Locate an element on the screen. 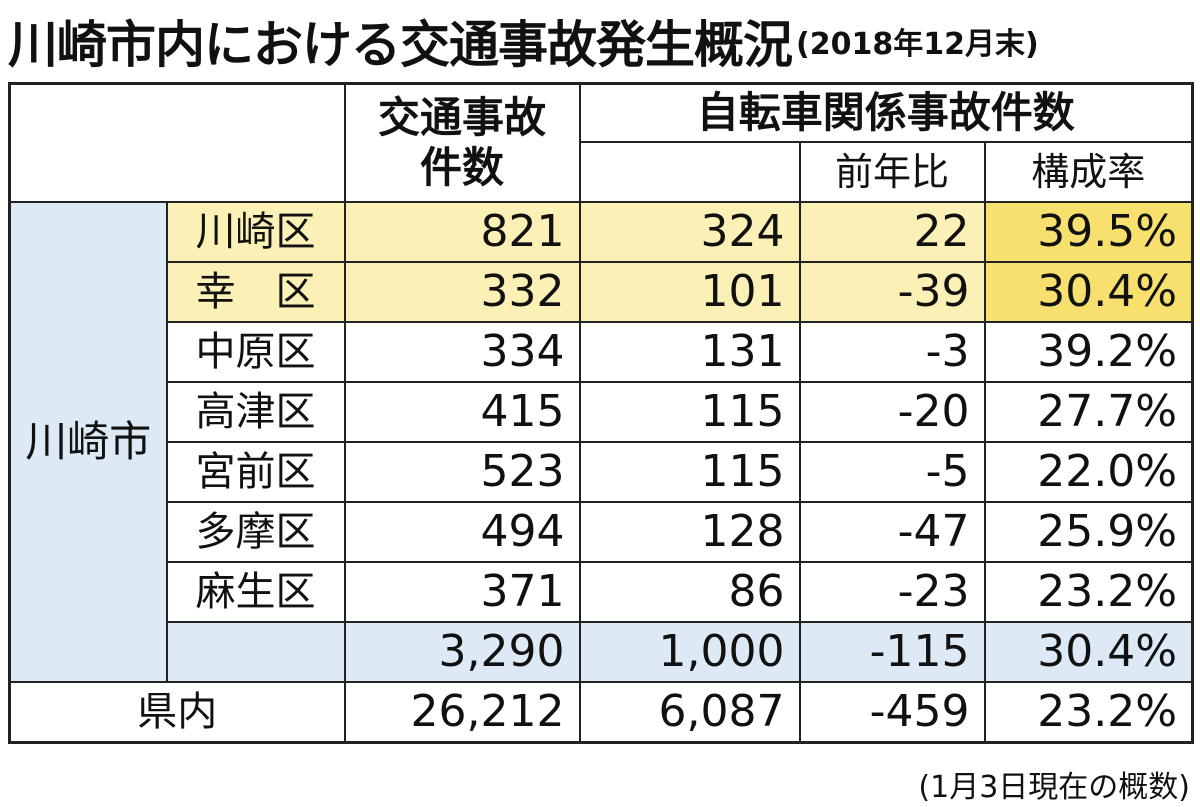 This screenshot has width=1200, height=807. city-total-ratio: 30.4% is located at coordinates (1088, 652).